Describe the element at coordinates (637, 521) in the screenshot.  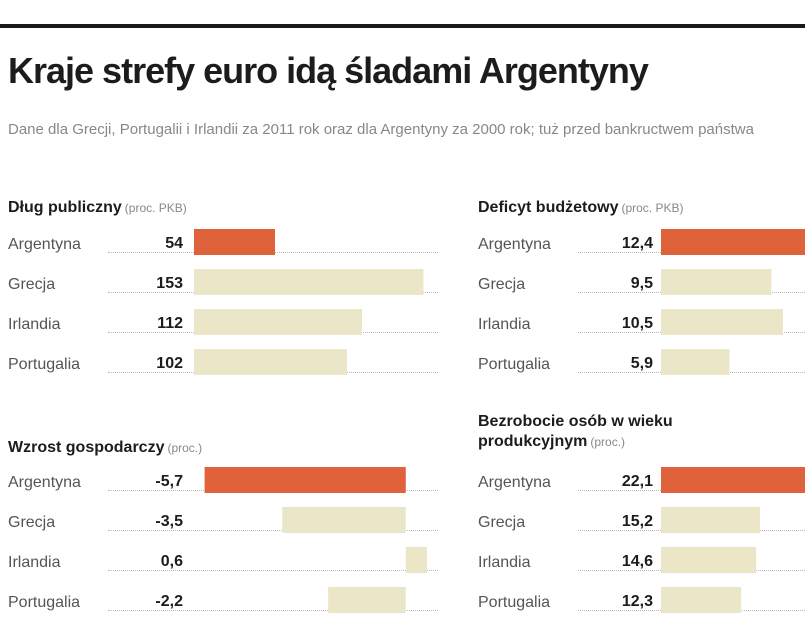
I see `value-label: 15,2` at that location.